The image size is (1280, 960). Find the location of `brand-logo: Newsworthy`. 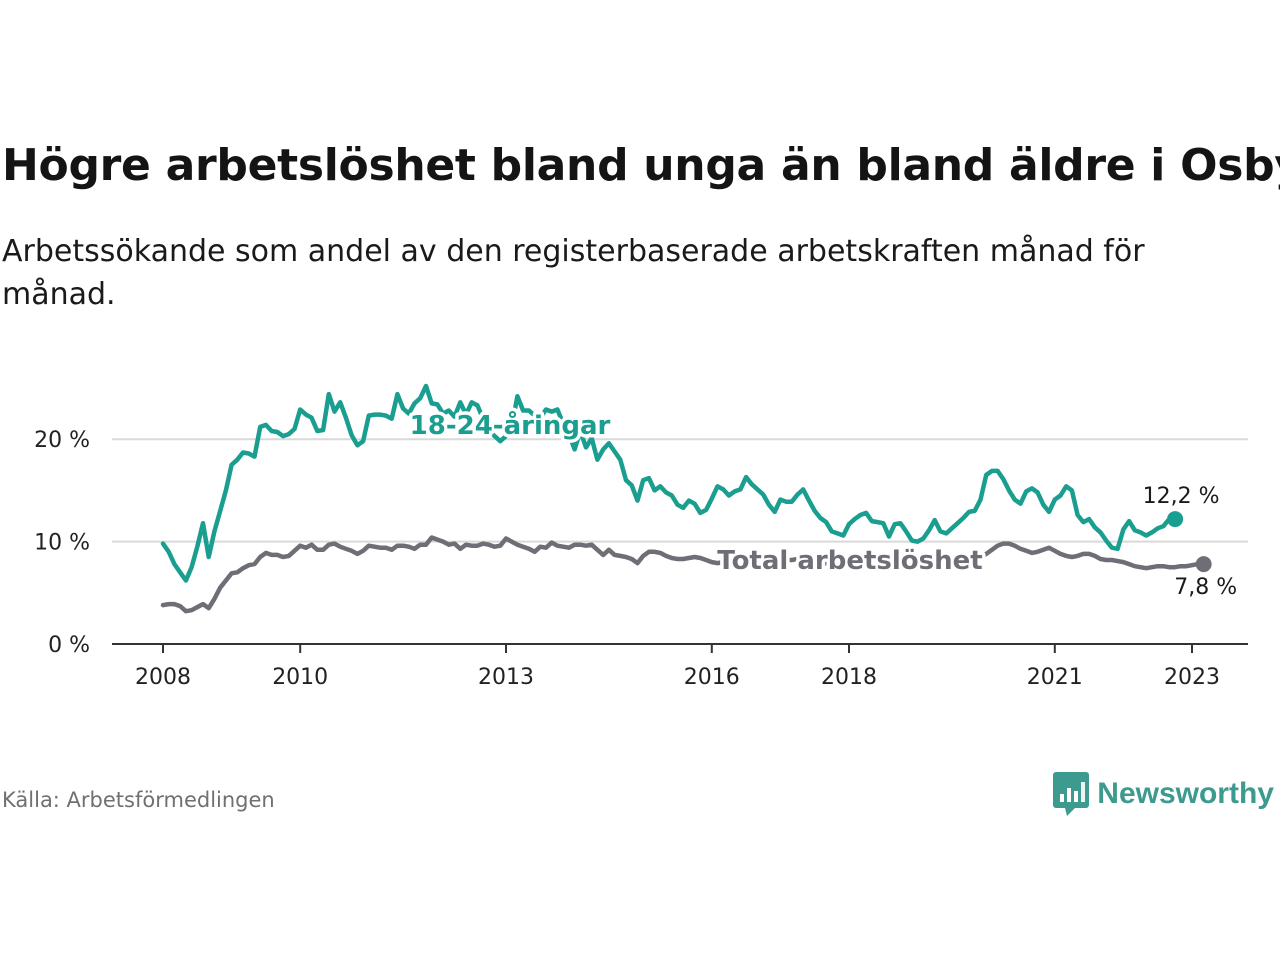

brand-logo: Newsworthy is located at coordinates (1163, 794).